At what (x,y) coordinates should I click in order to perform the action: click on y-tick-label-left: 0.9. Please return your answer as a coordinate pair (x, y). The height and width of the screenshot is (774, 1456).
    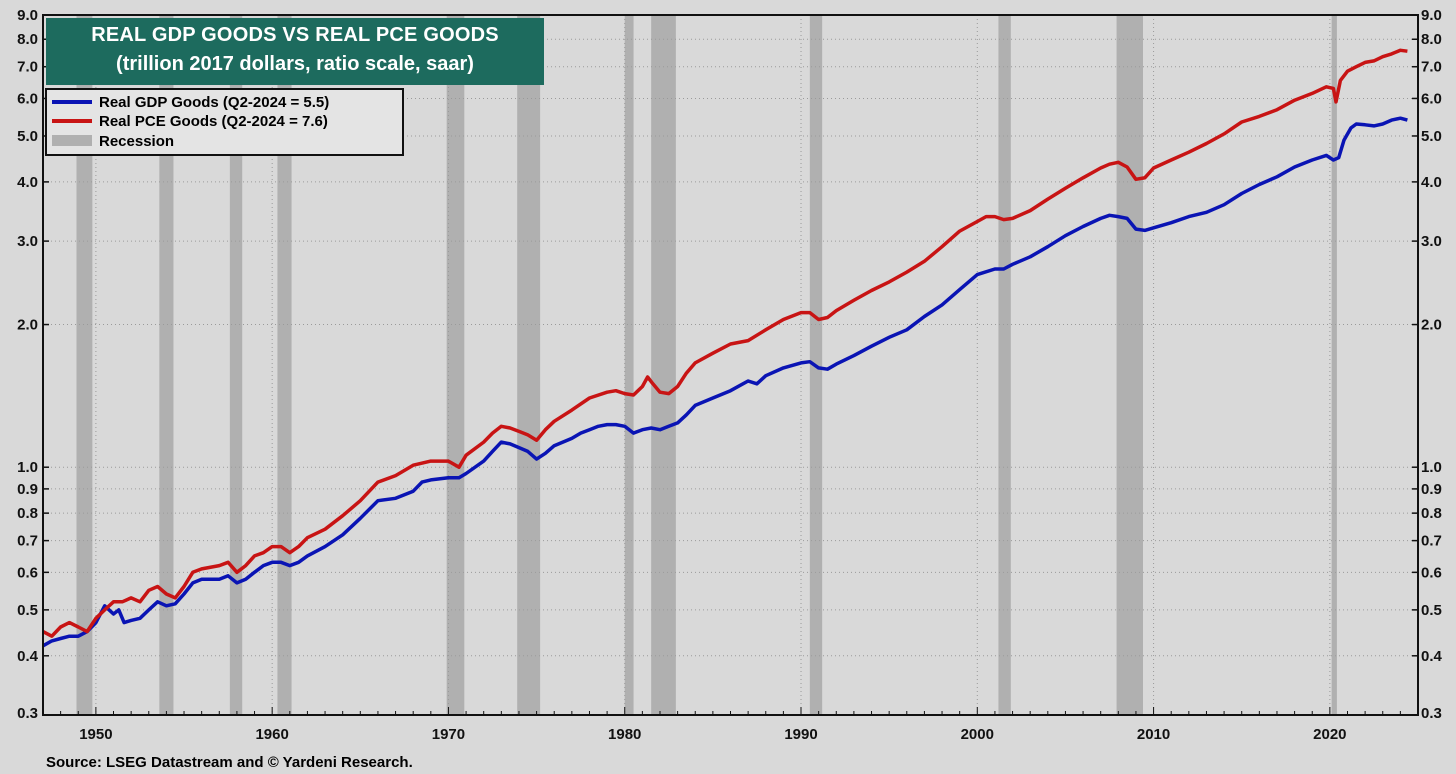
    Looking at the image, I should click on (27, 489).